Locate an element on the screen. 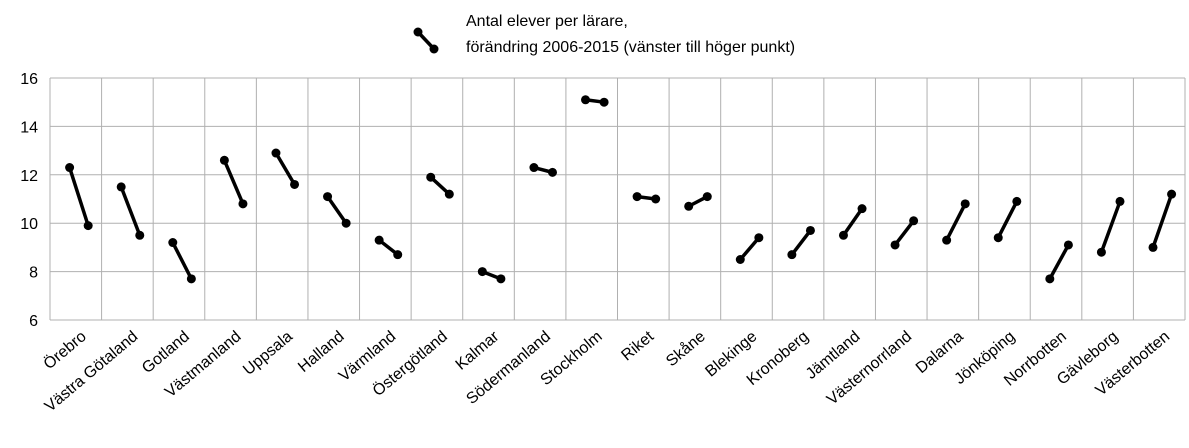 Image resolution: width=1189 pixels, height=448 pixels. x-tick-label: Västra Götaland is located at coordinates (92, 371).